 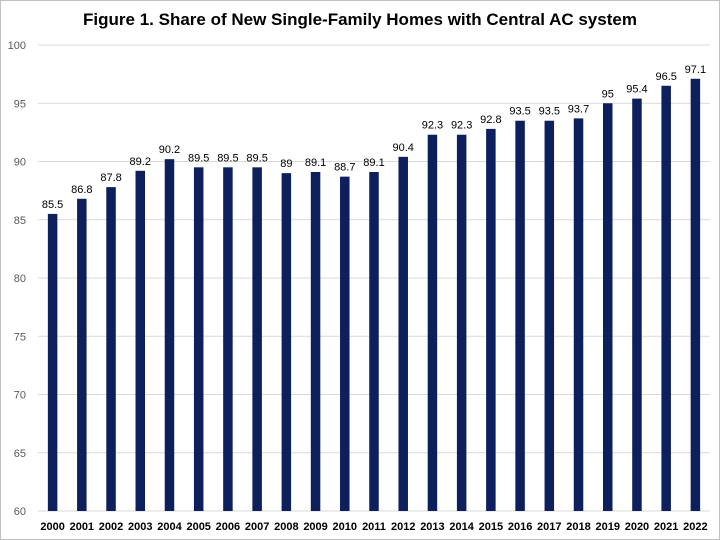 I want to click on x-tick-label: 2001, so click(x=82, y=527).